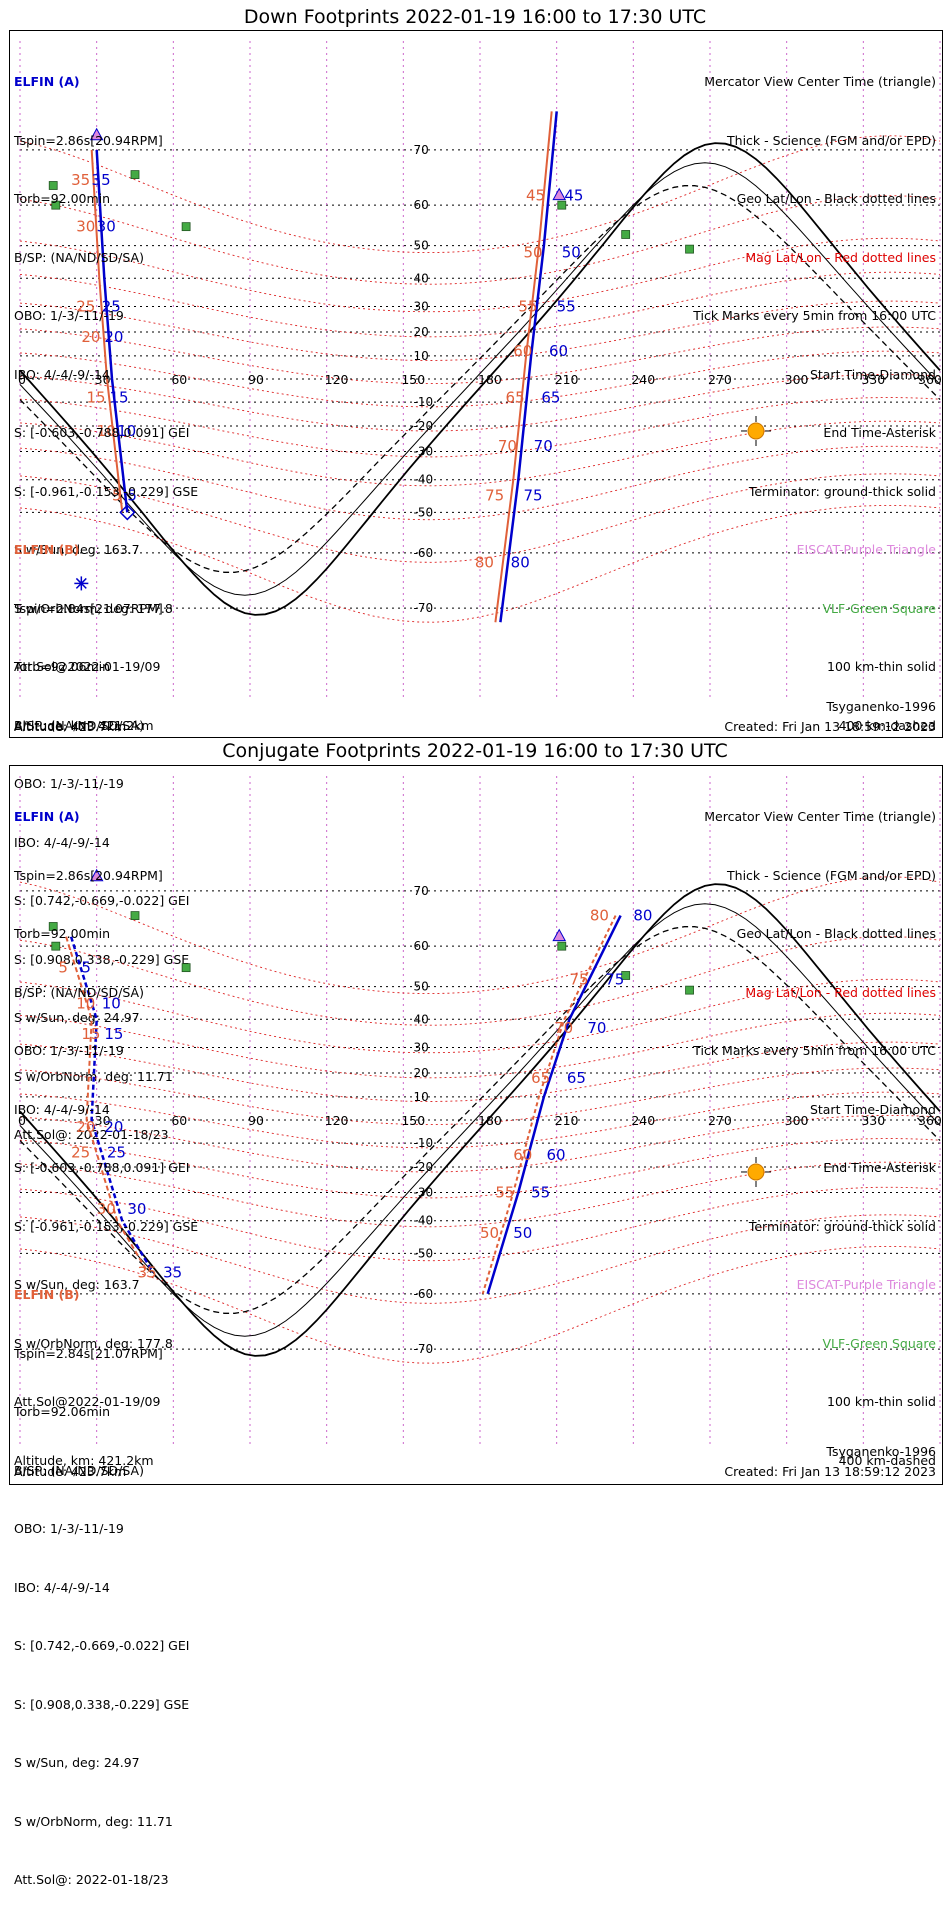 This screenshot has height=1929, width=950. Describe the element at coordinates (756, 1172) in the screenshot. I see `sun-icon` at that location.